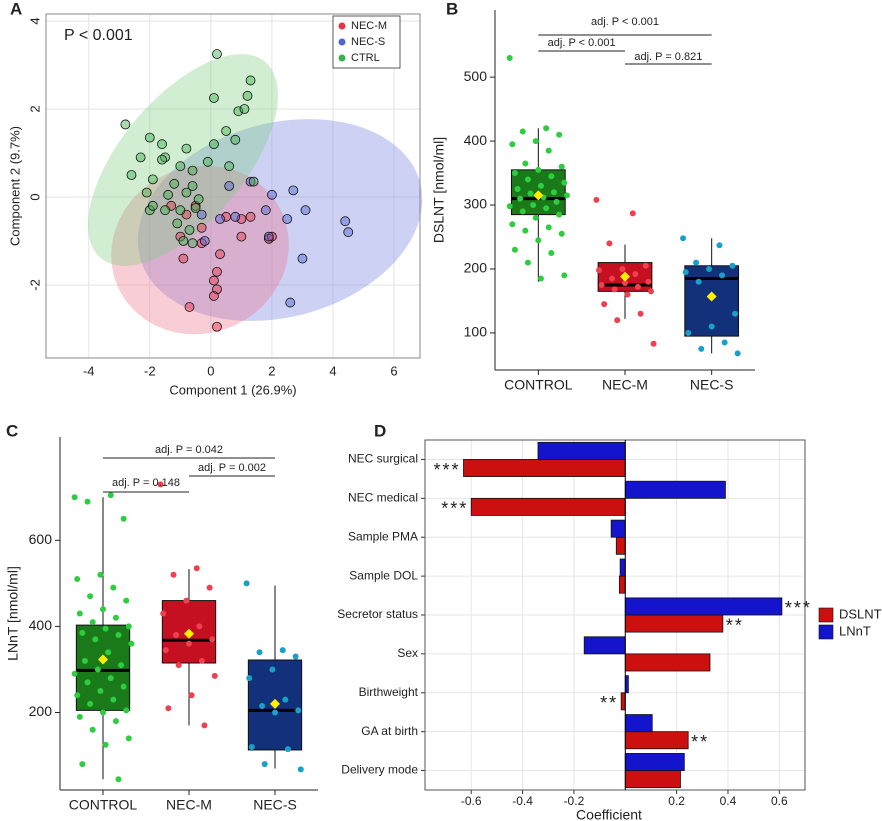 The image size is (882, 821). What do you see at coordinates (12, 430) in the screenshot?
I see `panel-letter: C` at bounding box center [12, 430].